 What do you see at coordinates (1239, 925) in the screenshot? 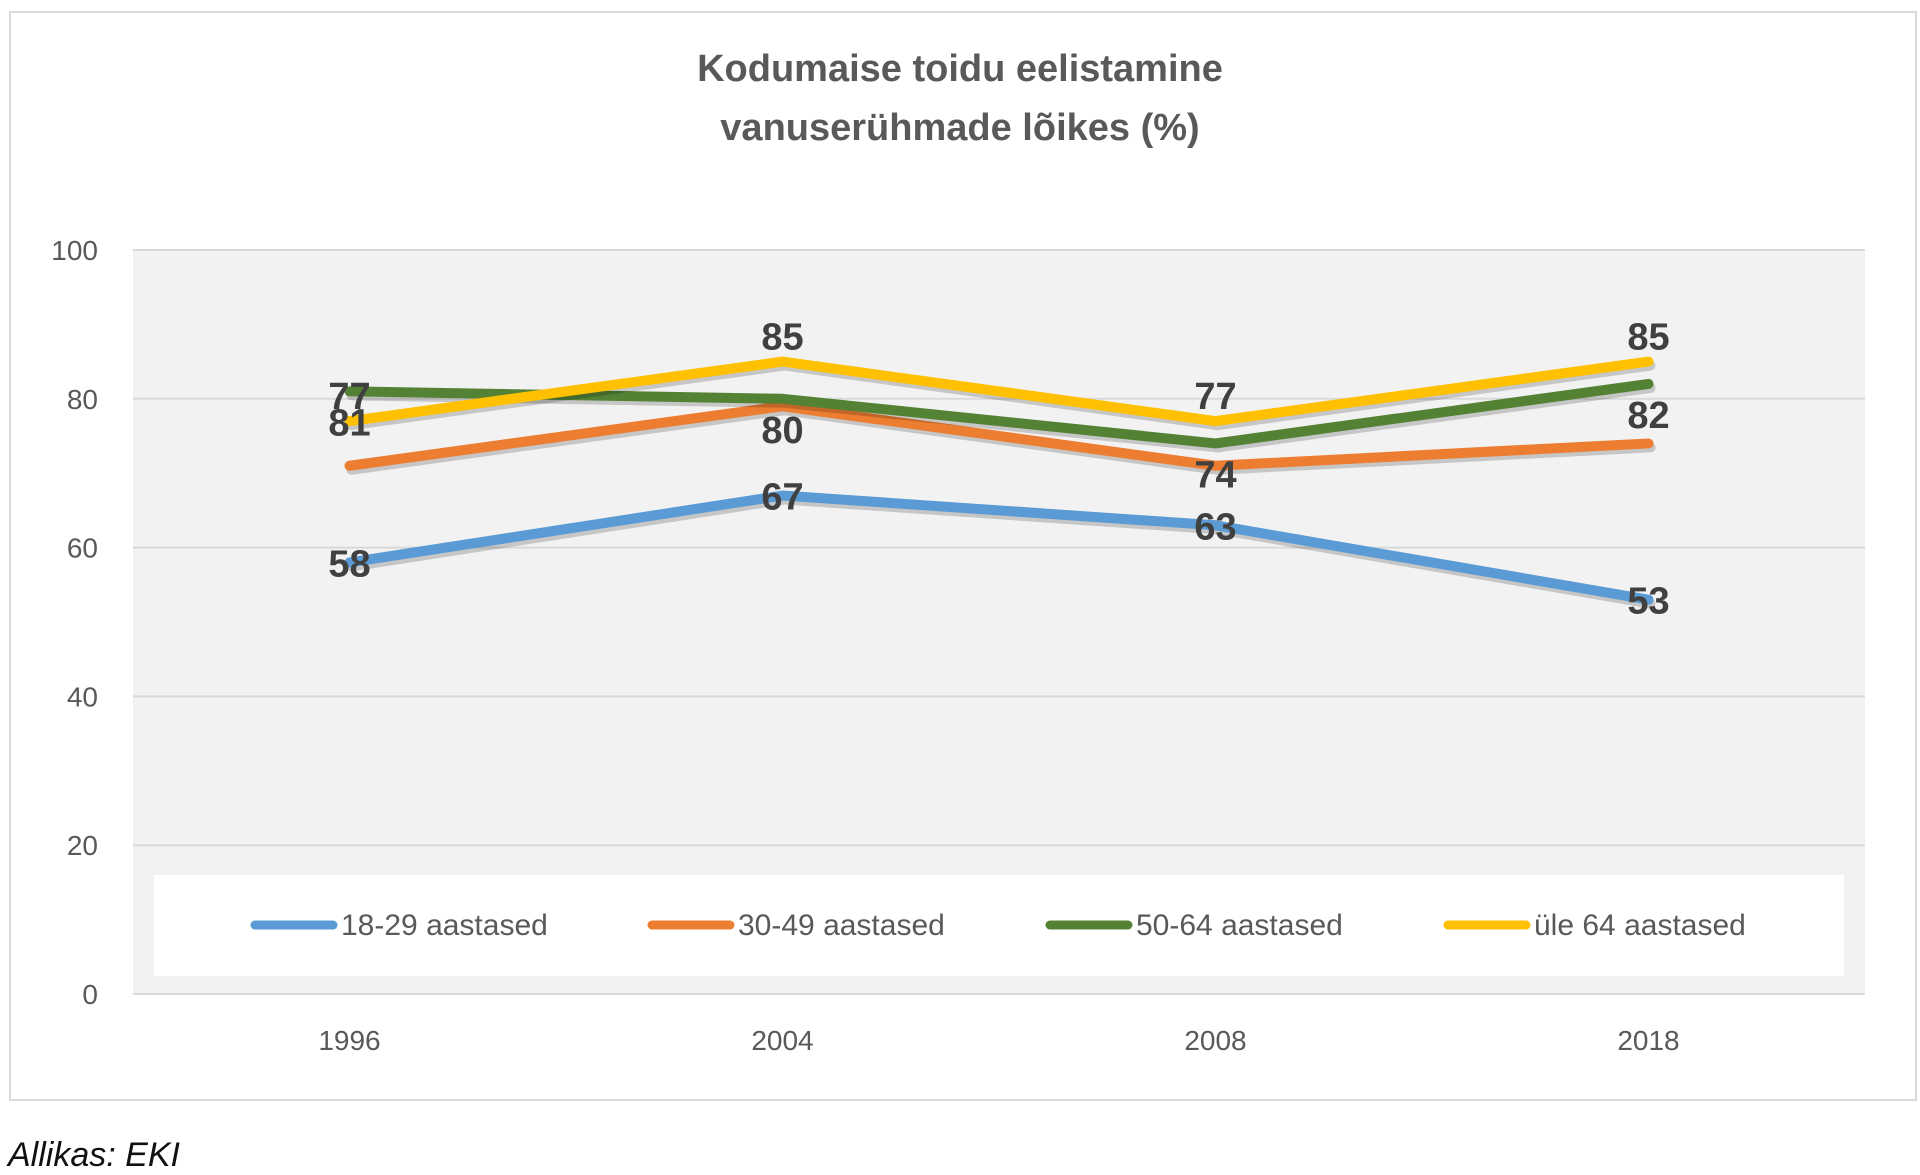
I see `legend-label: 50-64 aastased` at bounding box center [1239, 925].